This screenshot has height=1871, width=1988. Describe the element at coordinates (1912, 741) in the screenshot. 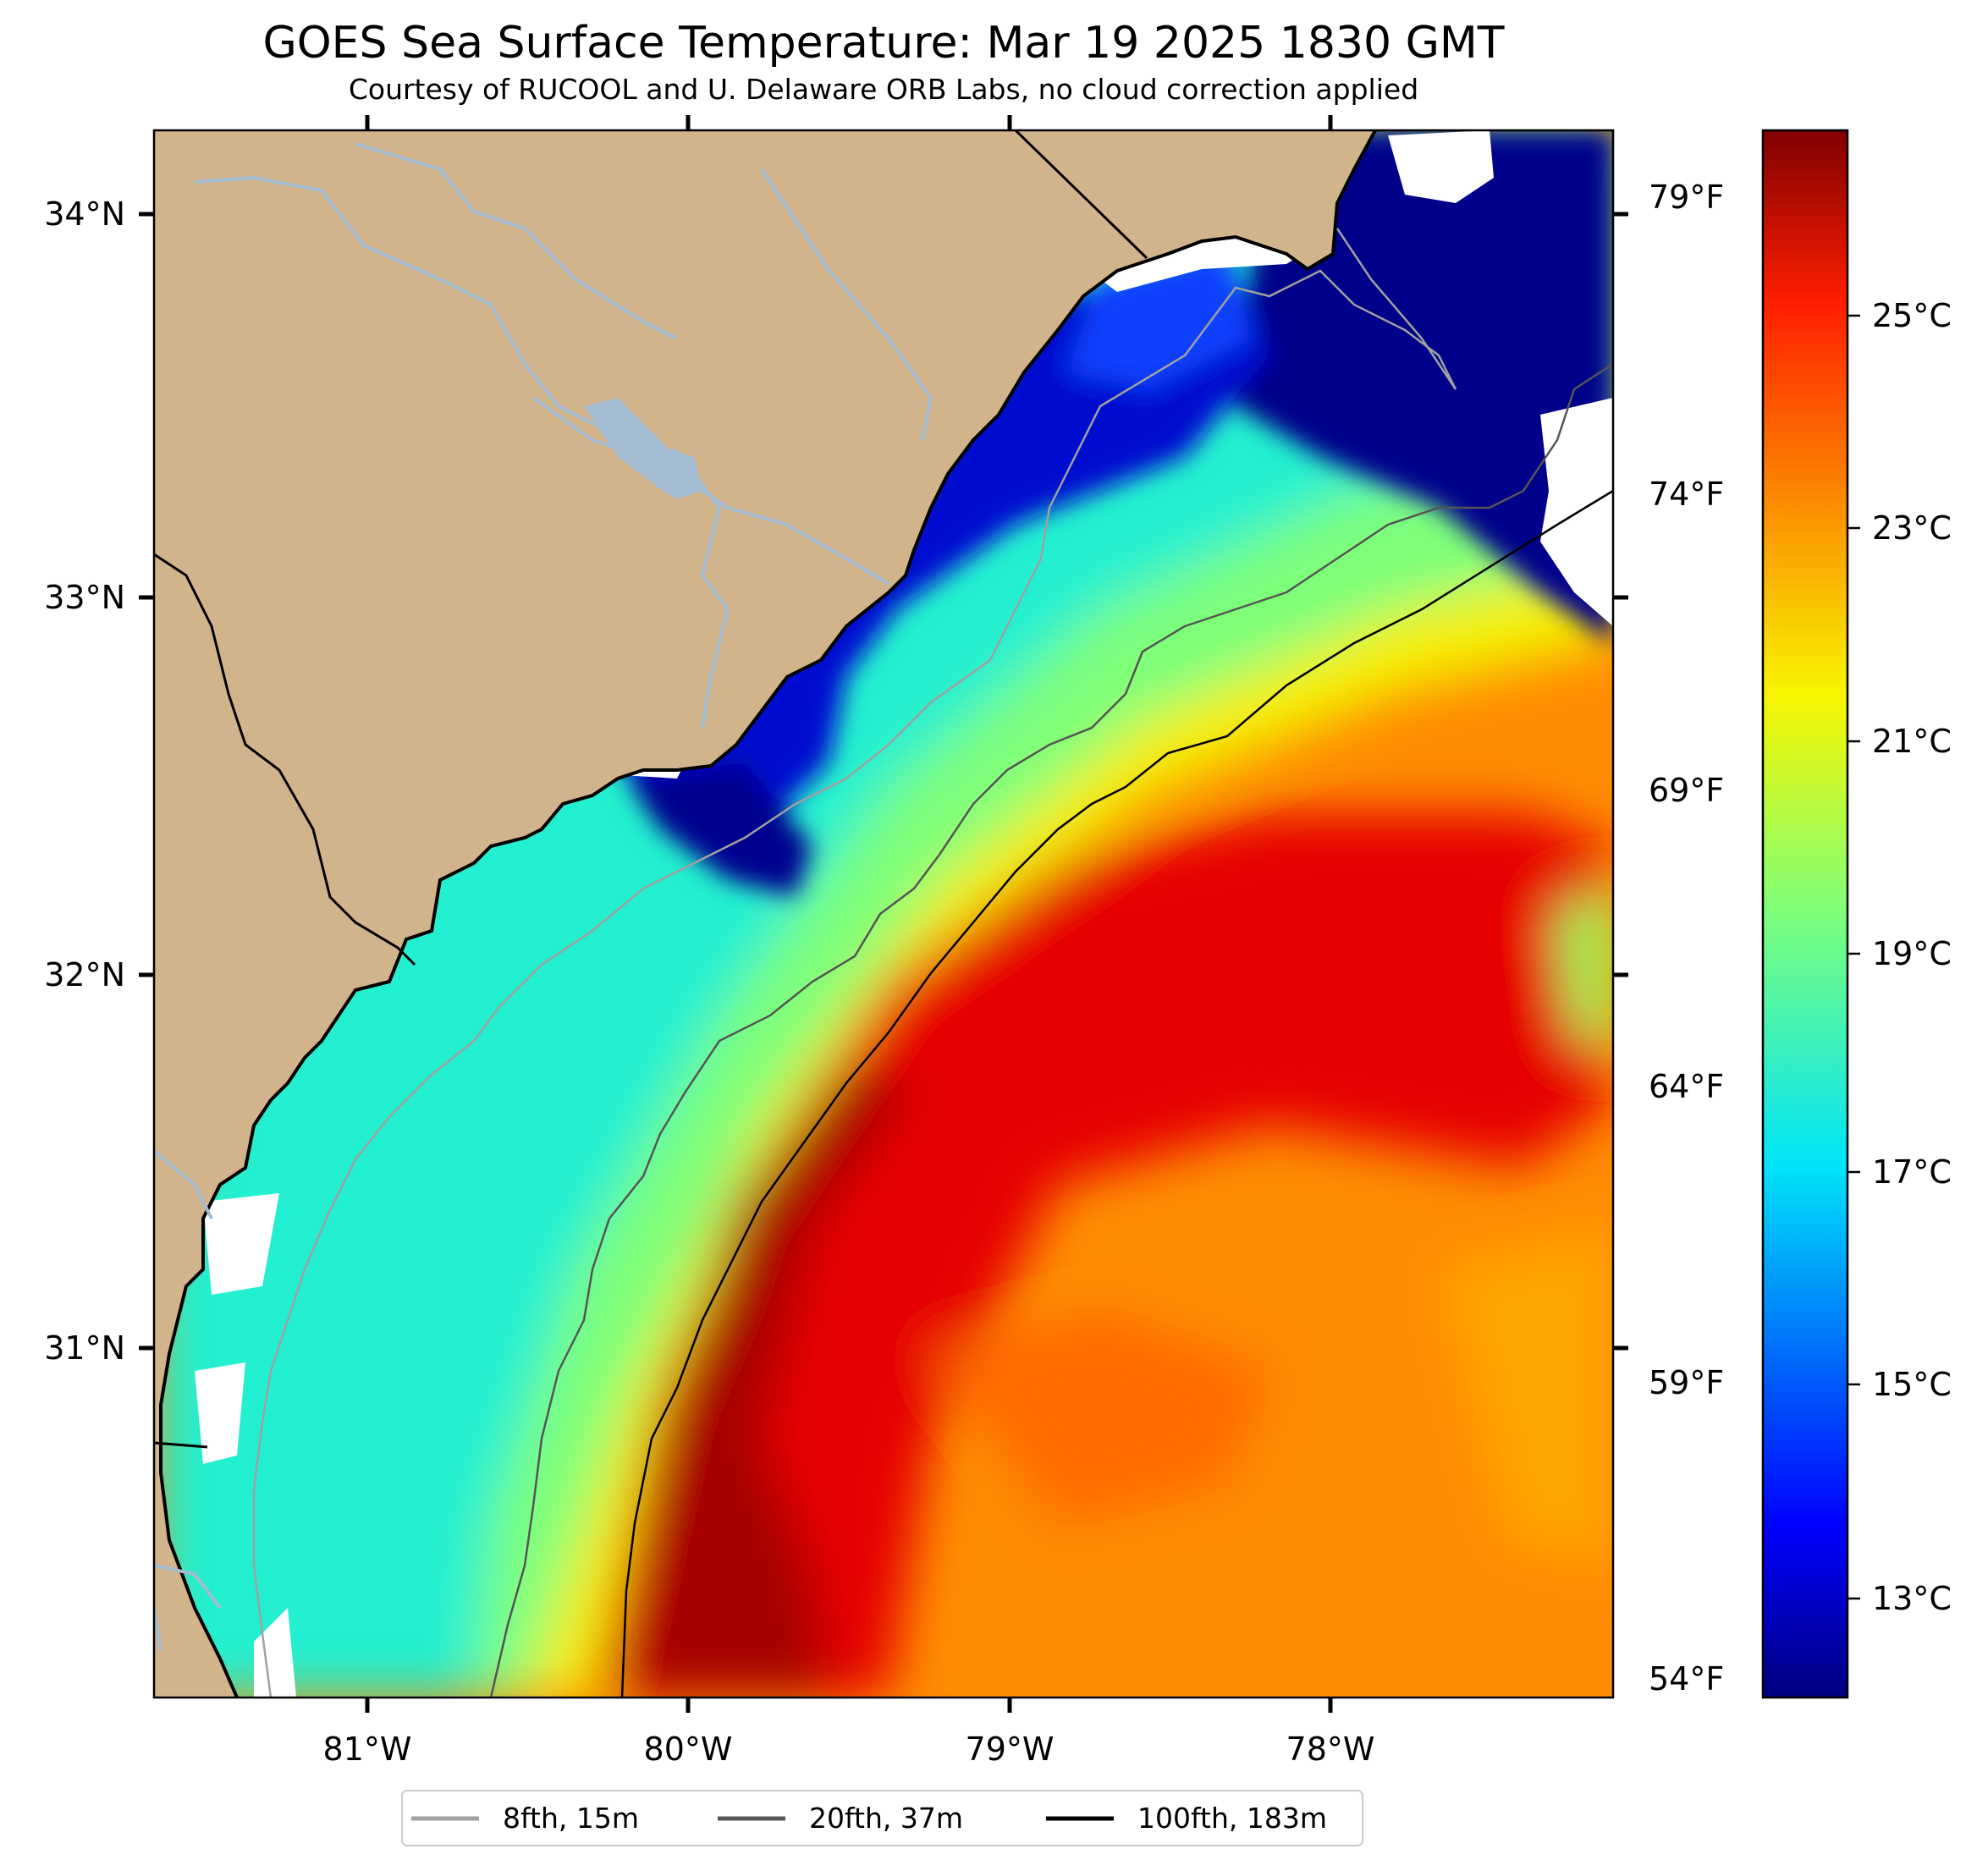

I see `celsius-tick-label: 21°C` at that location.